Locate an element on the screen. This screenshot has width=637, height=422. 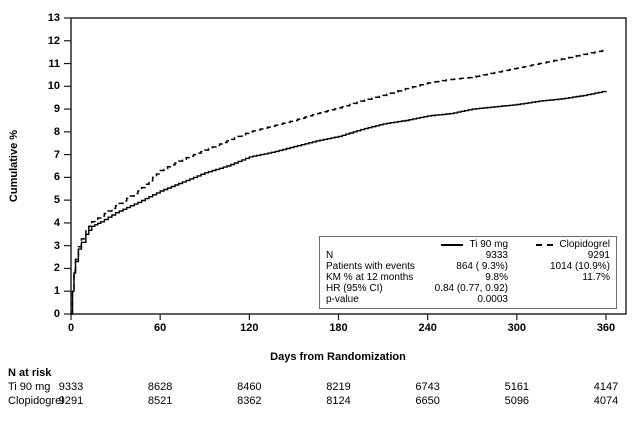
n-at-risk-title: N at risk is located at coordinates (30, 373).